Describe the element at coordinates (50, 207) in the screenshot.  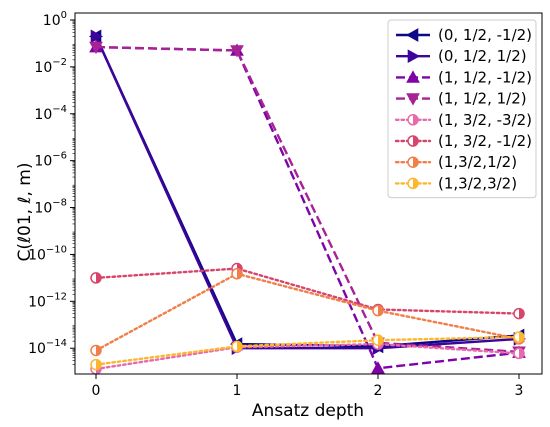
I see `y-tick-label: 10⁻⁸` at that location.